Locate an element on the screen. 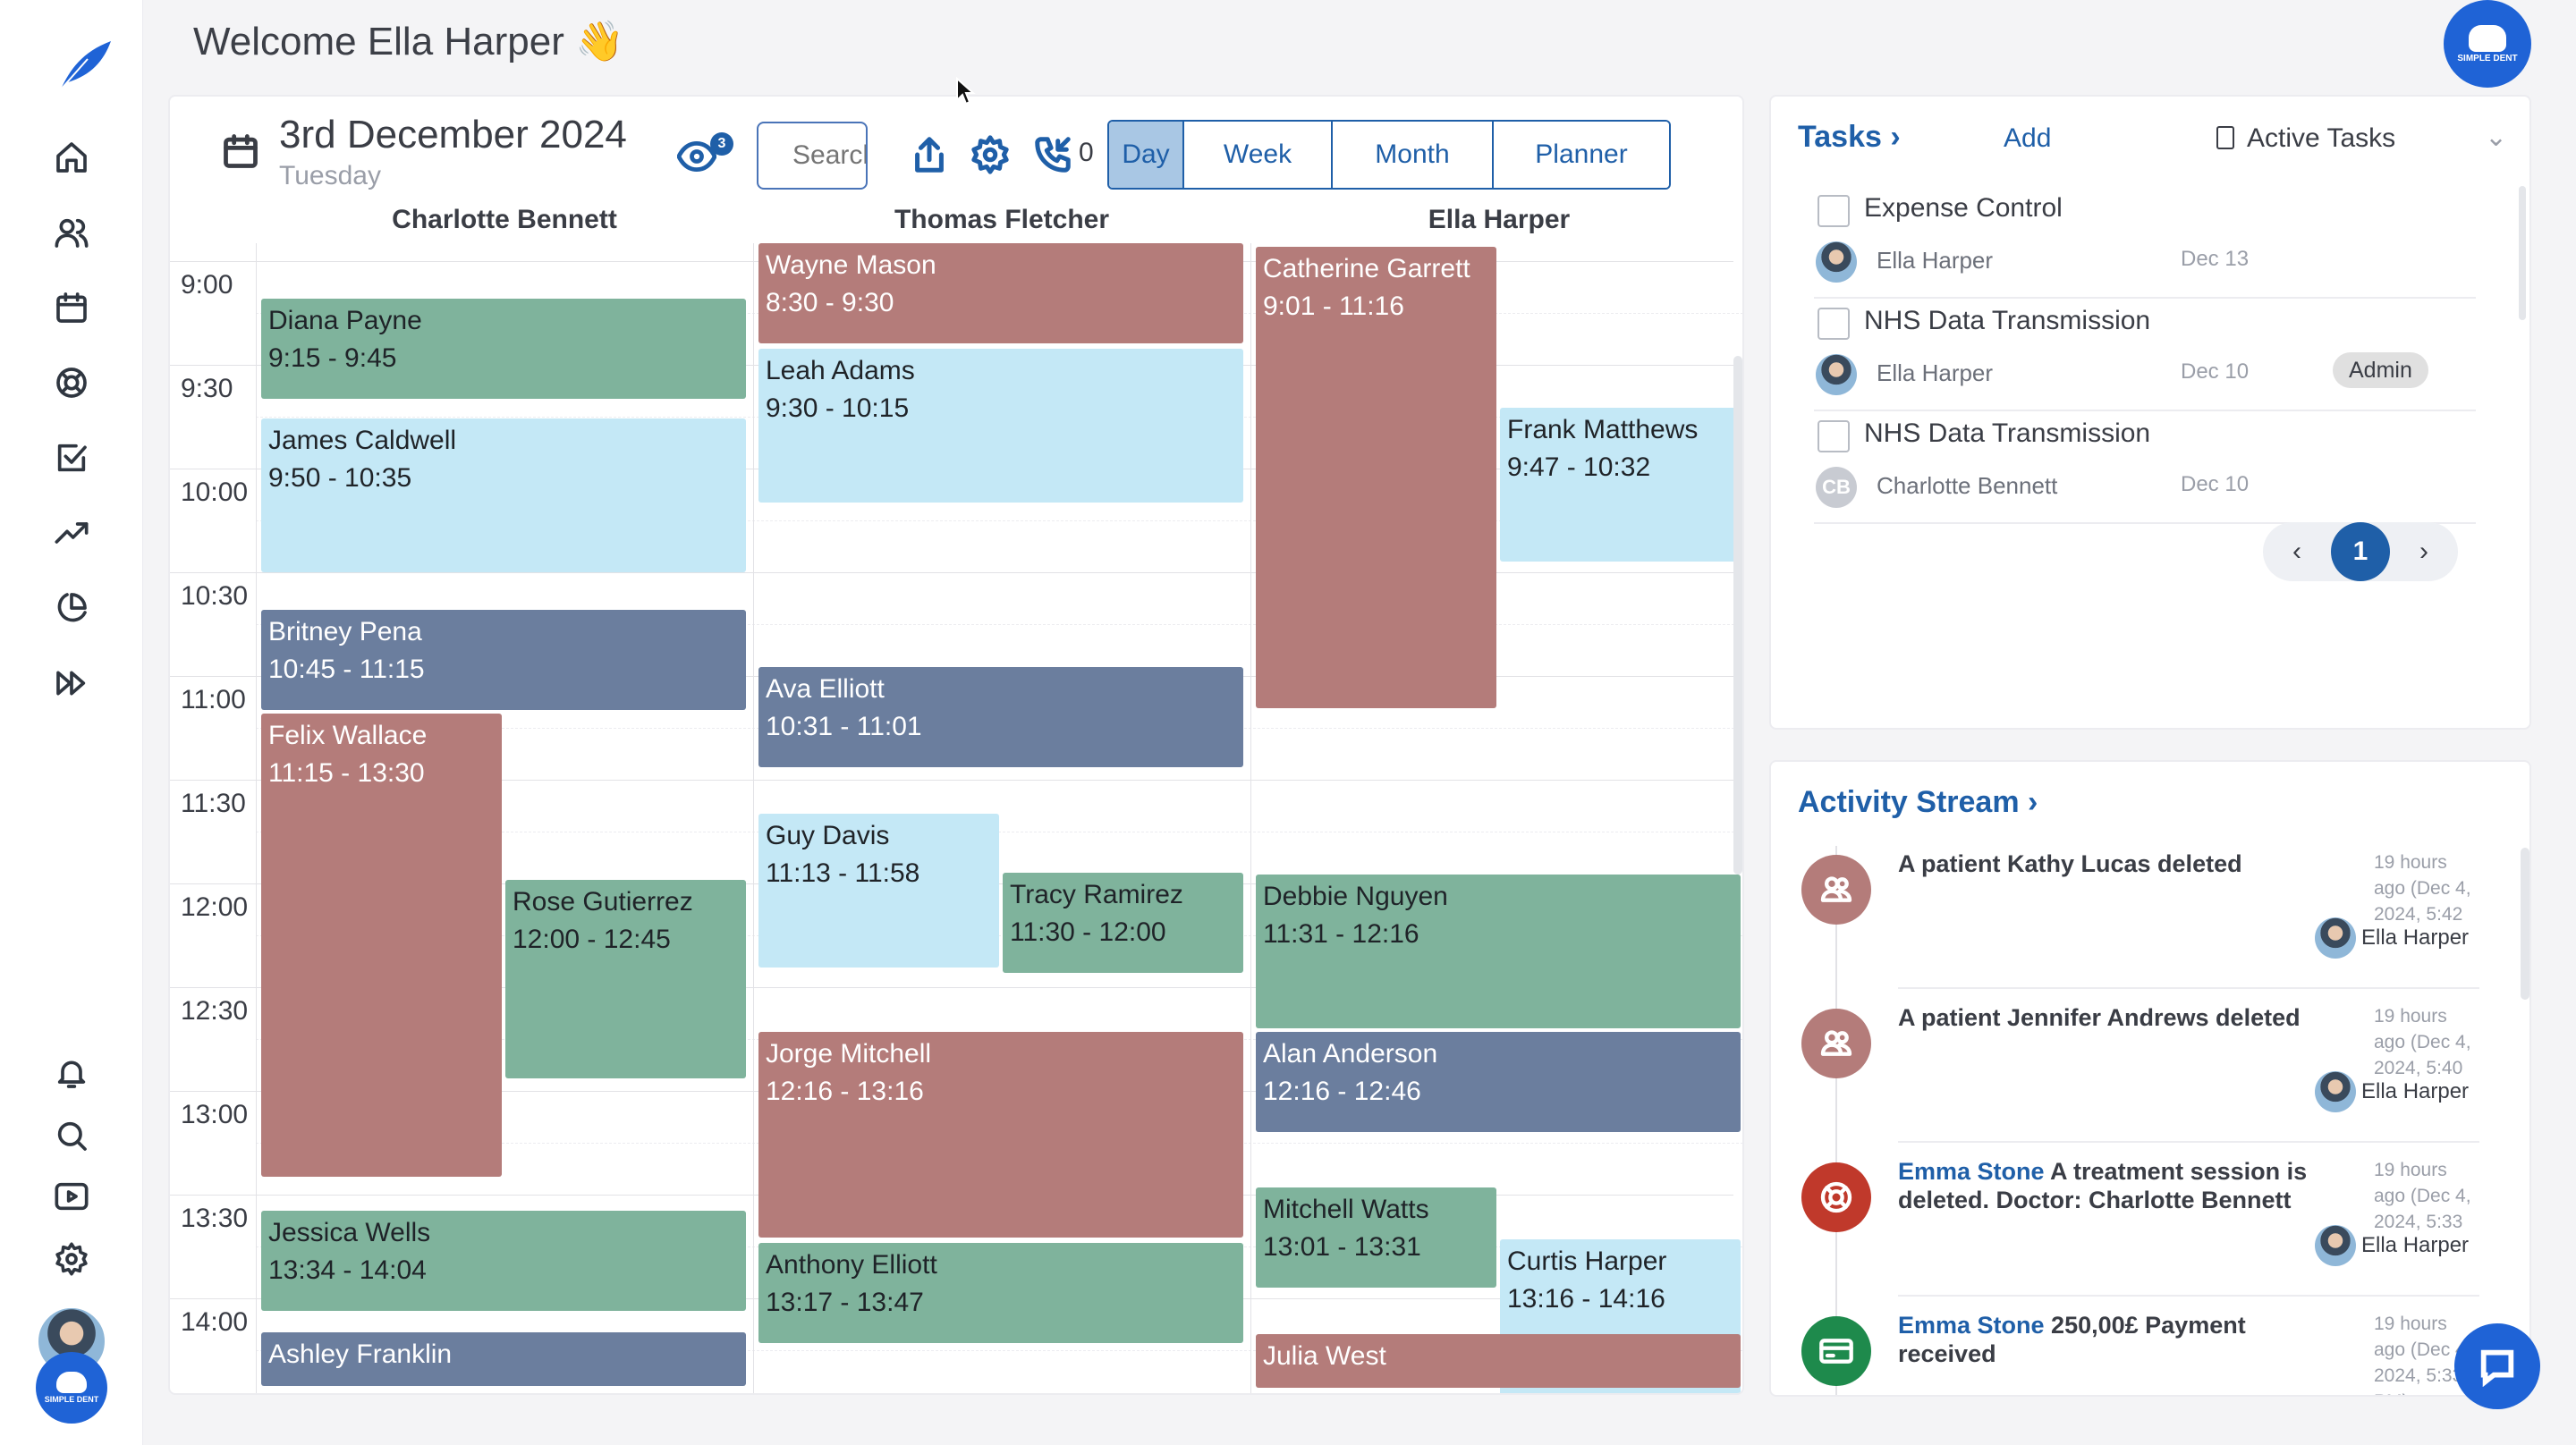 This screenshot has height=1445, width=2576. activity-scrollbar is located at coordinates (2525, 924).